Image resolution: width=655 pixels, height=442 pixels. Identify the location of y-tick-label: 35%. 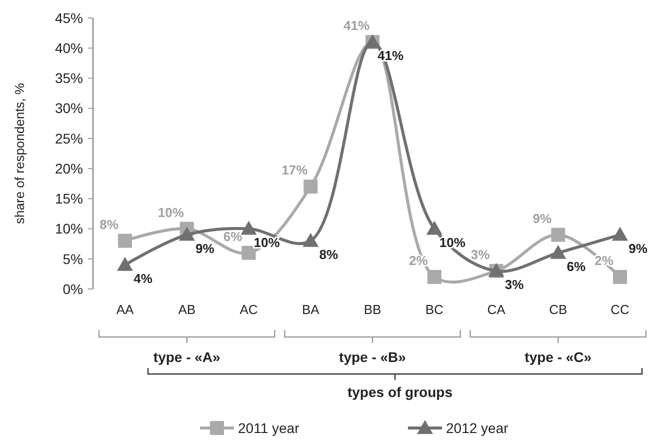
(68, 78).